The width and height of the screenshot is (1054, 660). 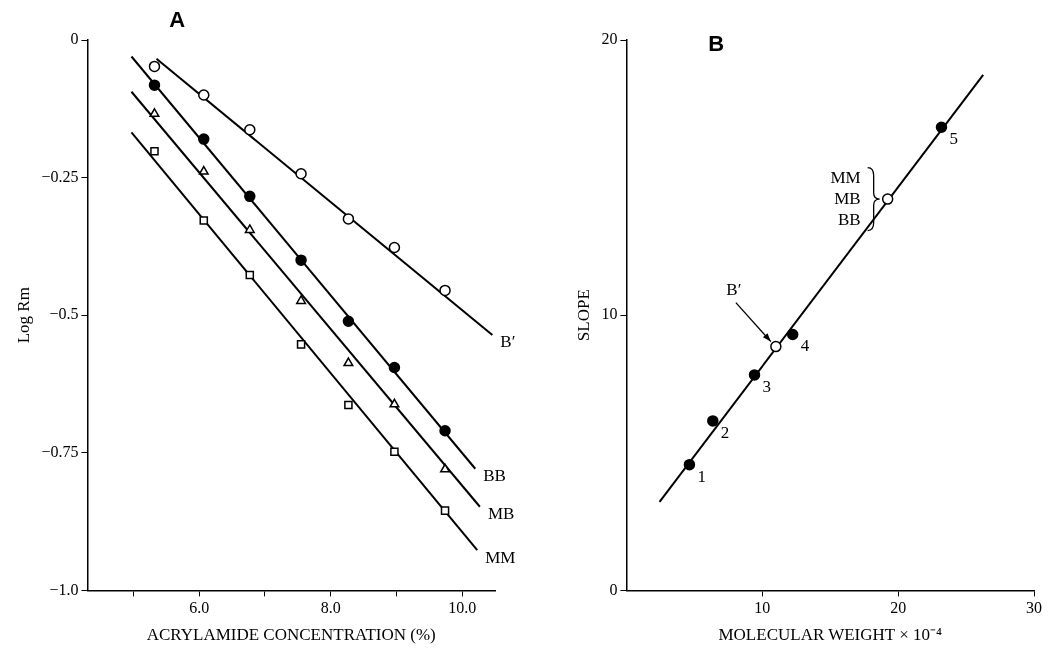 I want to click on chart-title: A, so click(x=177, y=20).